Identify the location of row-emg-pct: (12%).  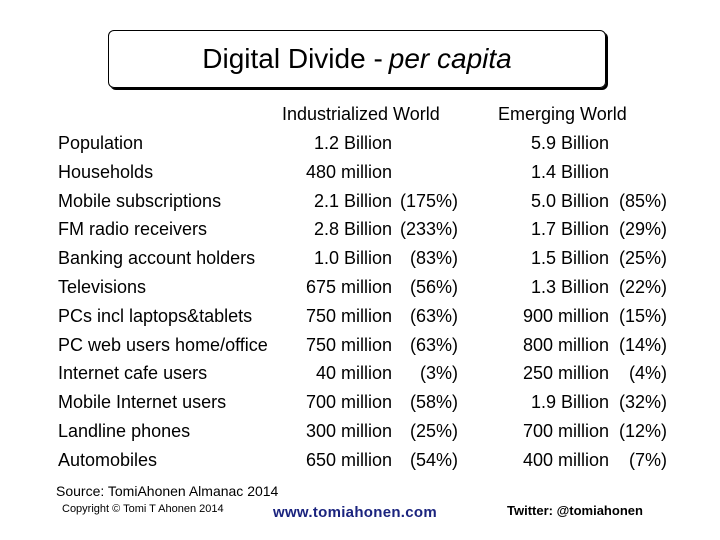
(642, 431).